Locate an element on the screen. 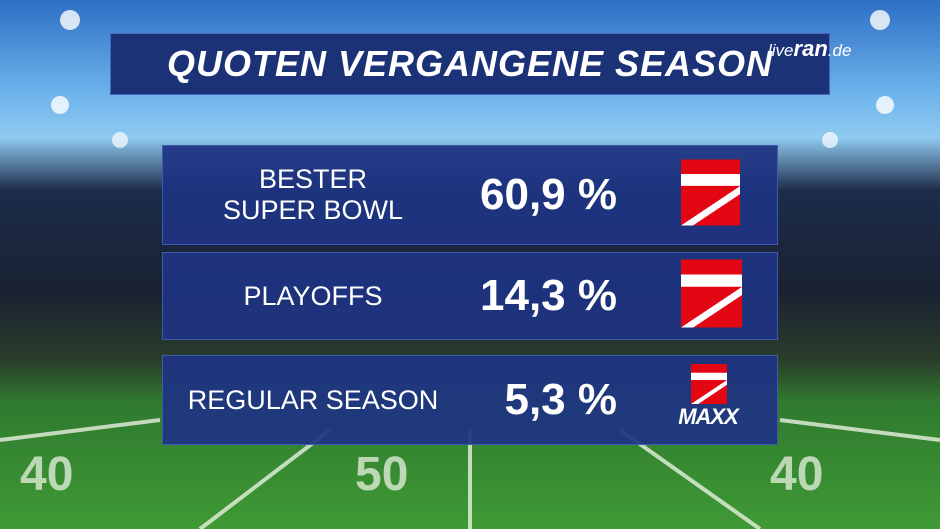 The height and width of the screenshot is (529, 940). row-label: BESTER SUPER BOWL is located at coordinates (313, 195).